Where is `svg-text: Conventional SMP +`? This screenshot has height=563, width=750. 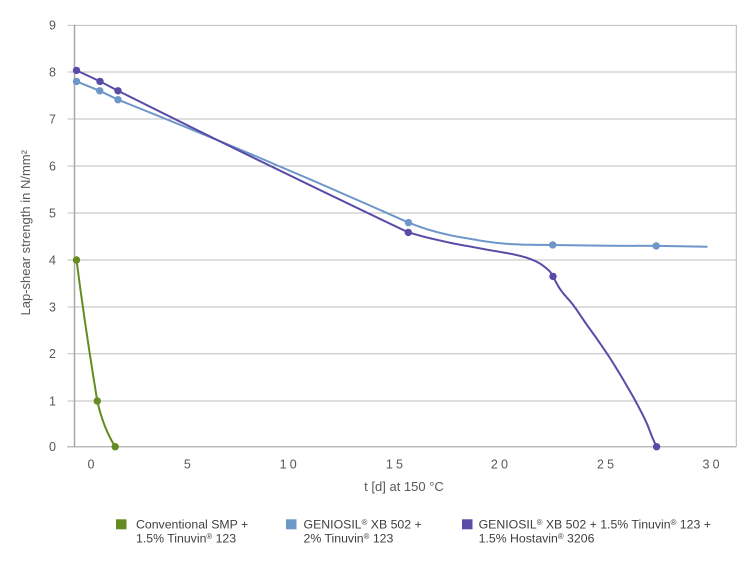 svg-text: Conventional SMP + is located at coordinates (192, 525).